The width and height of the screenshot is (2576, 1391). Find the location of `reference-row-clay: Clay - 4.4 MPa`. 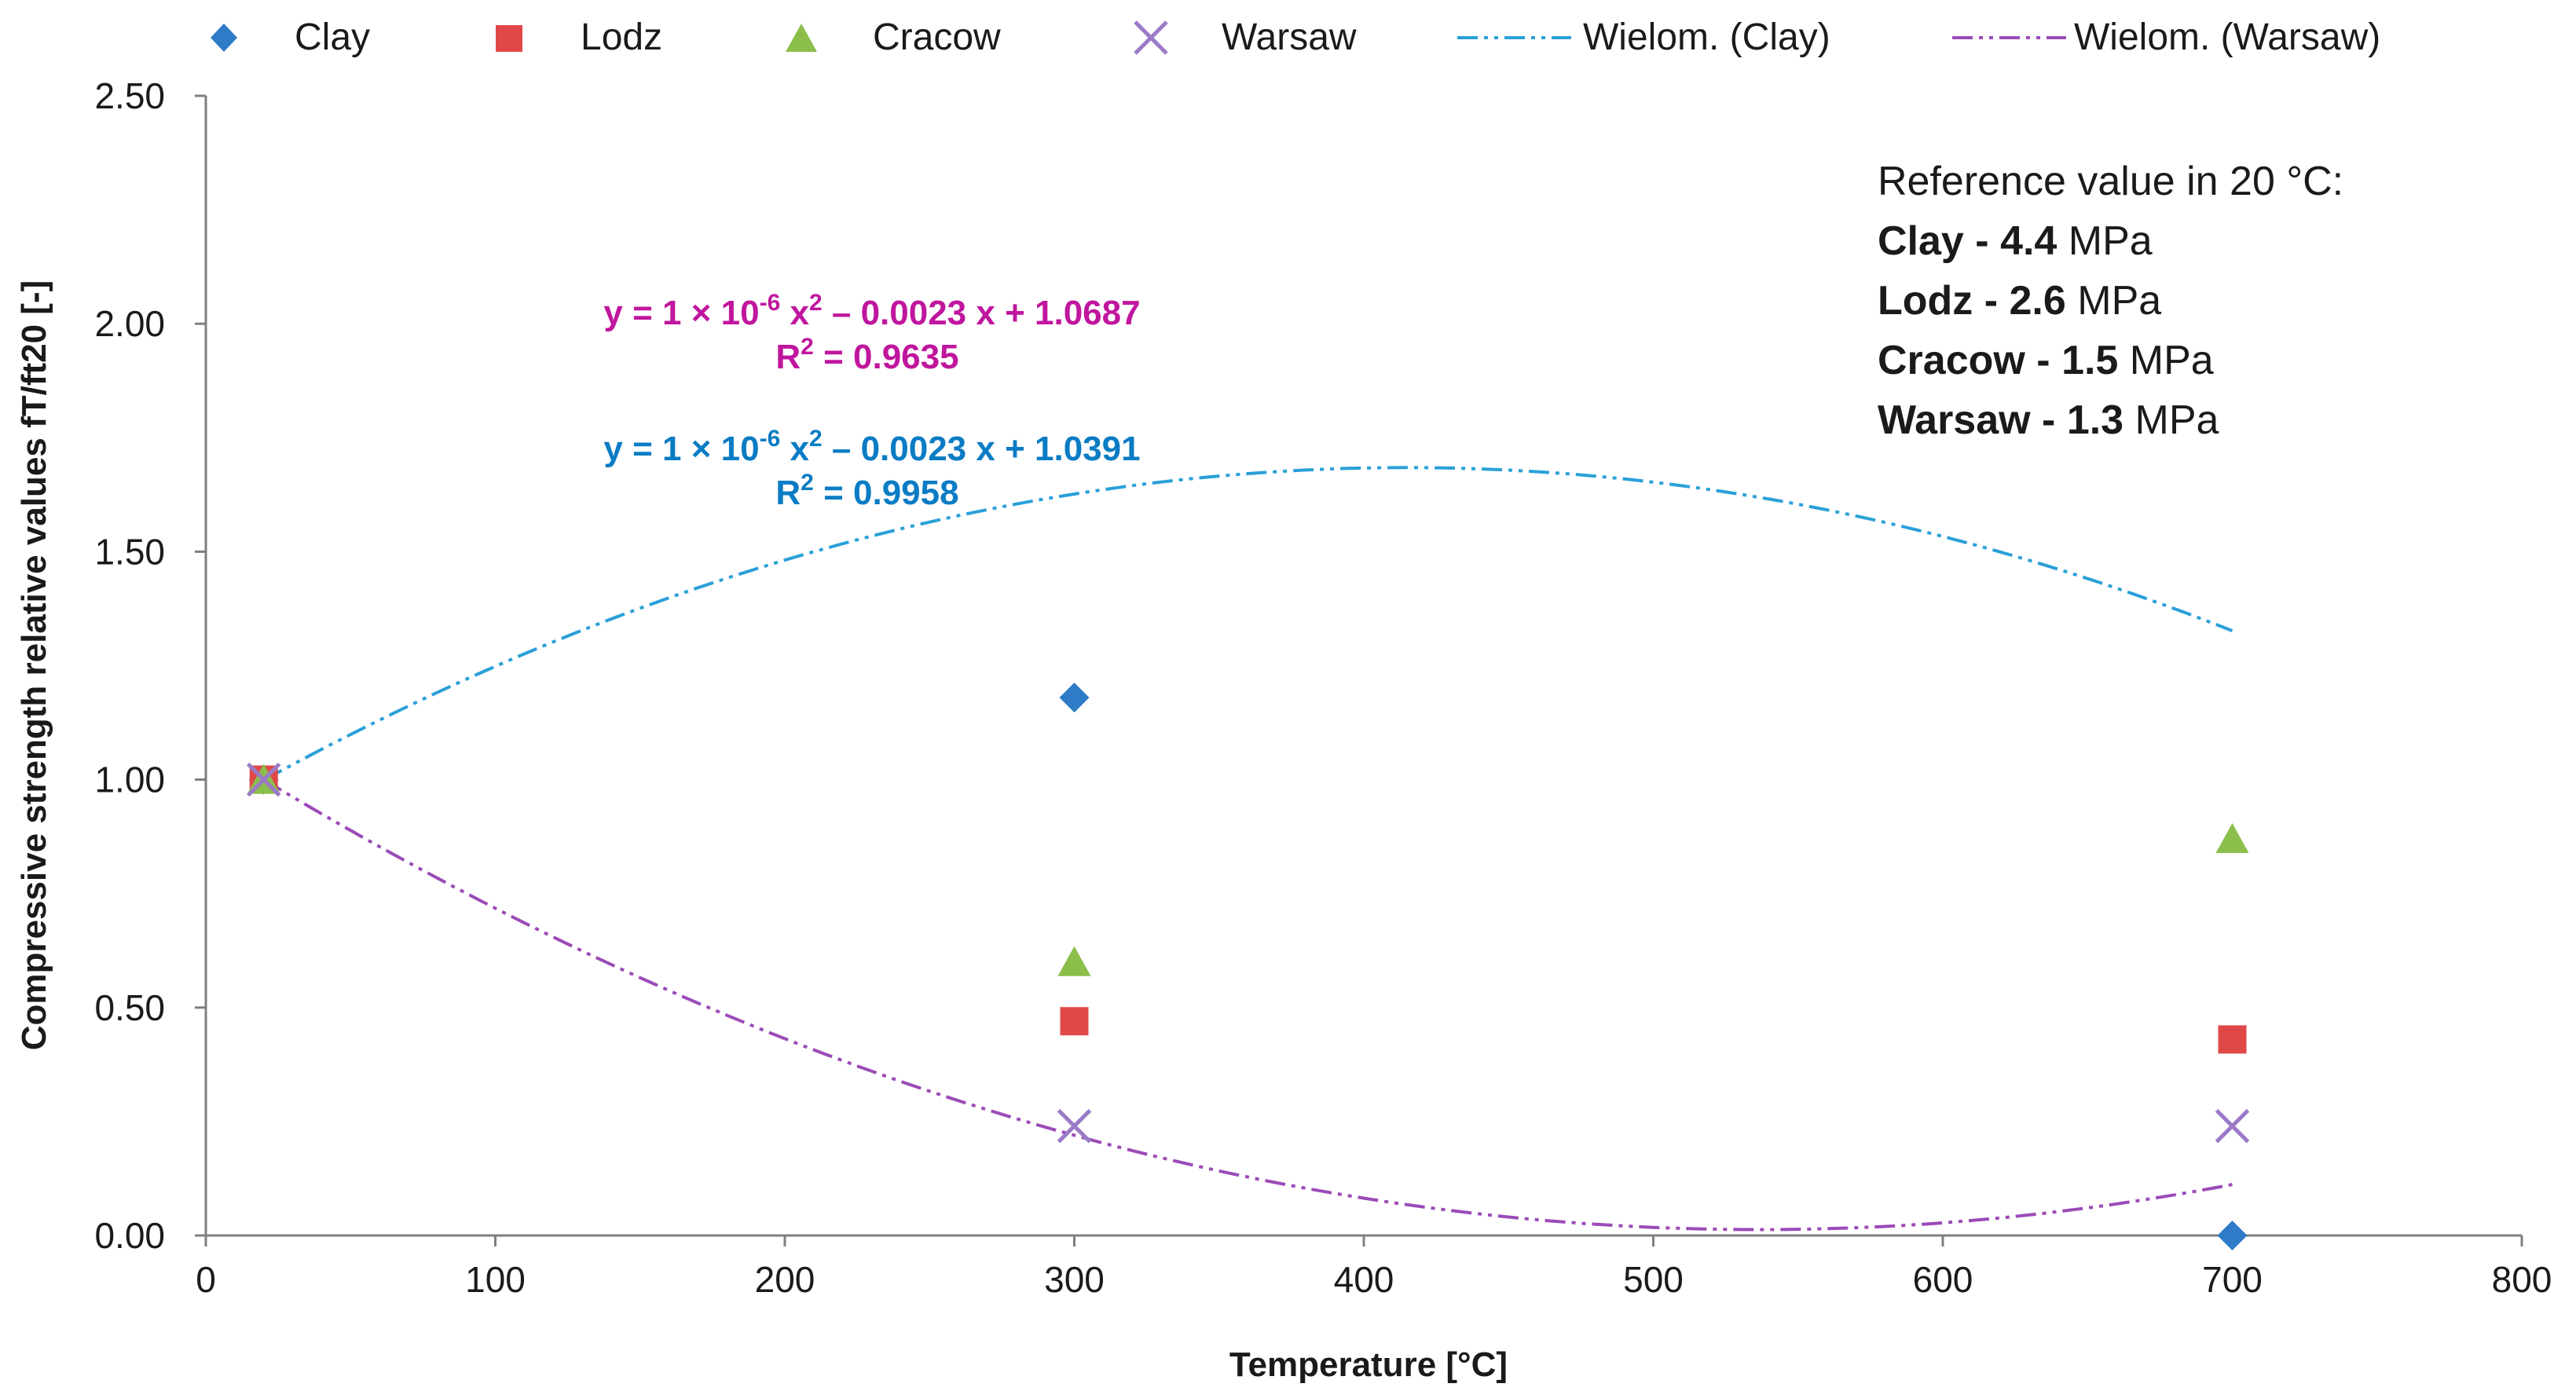

reference-row-clay: Clay - 4.4 MPa is located at coordinates (2015, 241).